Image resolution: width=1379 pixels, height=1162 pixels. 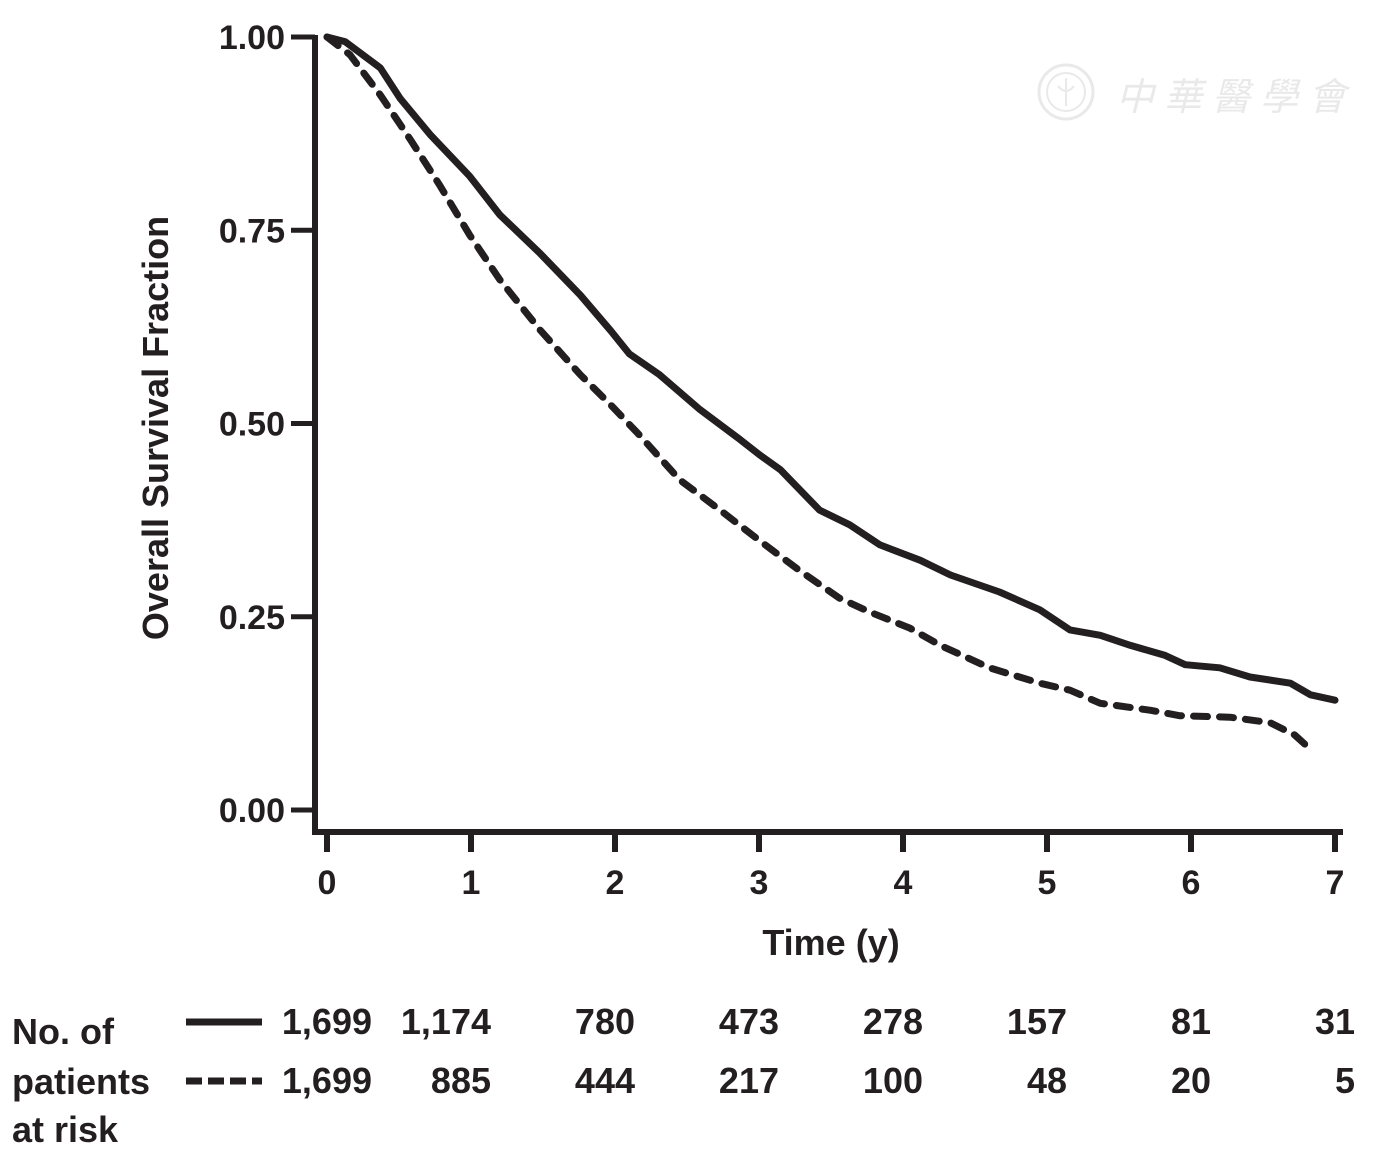 What do you see at coordinates (1047, 883) in the screenshot?
I see `x-tick-label: 5` at bounding box center [1047, 883].